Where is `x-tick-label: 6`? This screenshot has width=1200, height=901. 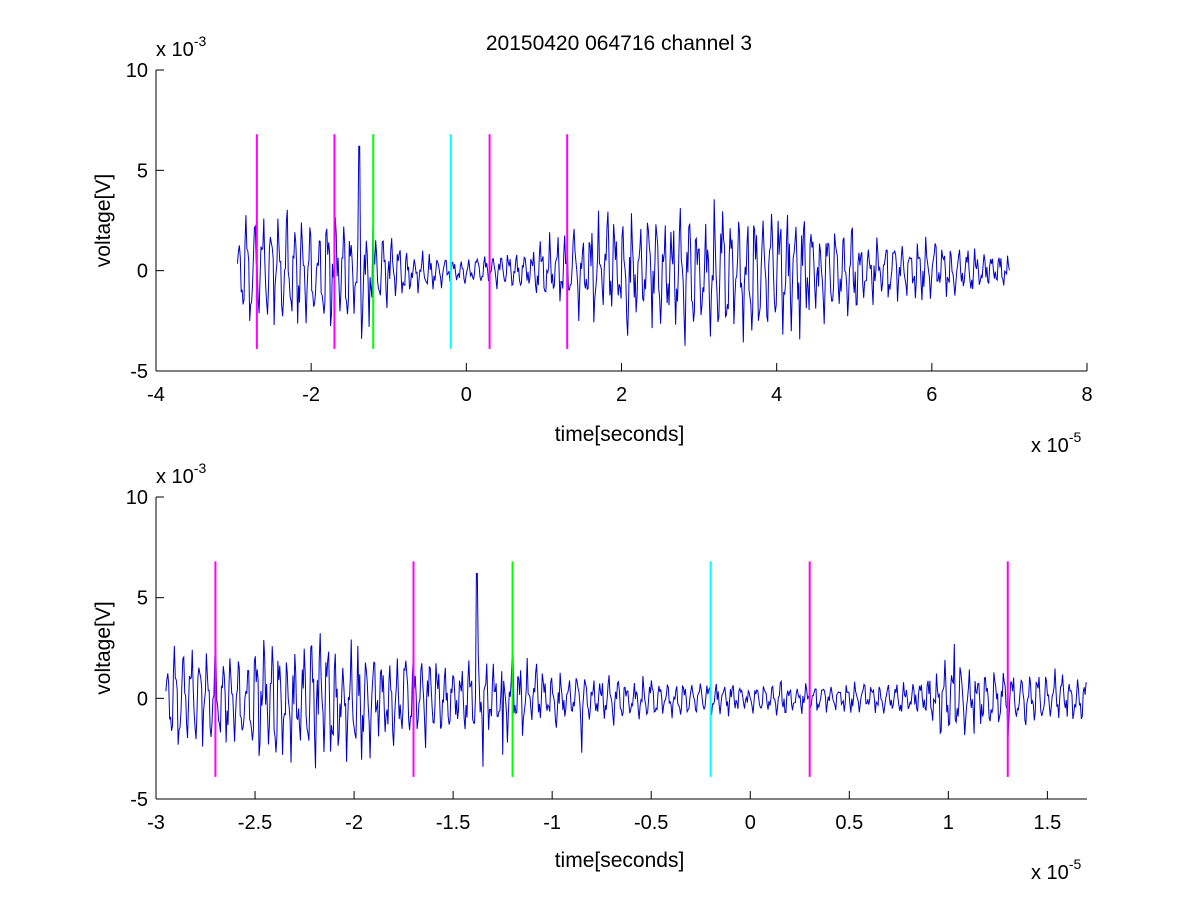 x-tick-label: 6 is located at coordinates (931, 395).